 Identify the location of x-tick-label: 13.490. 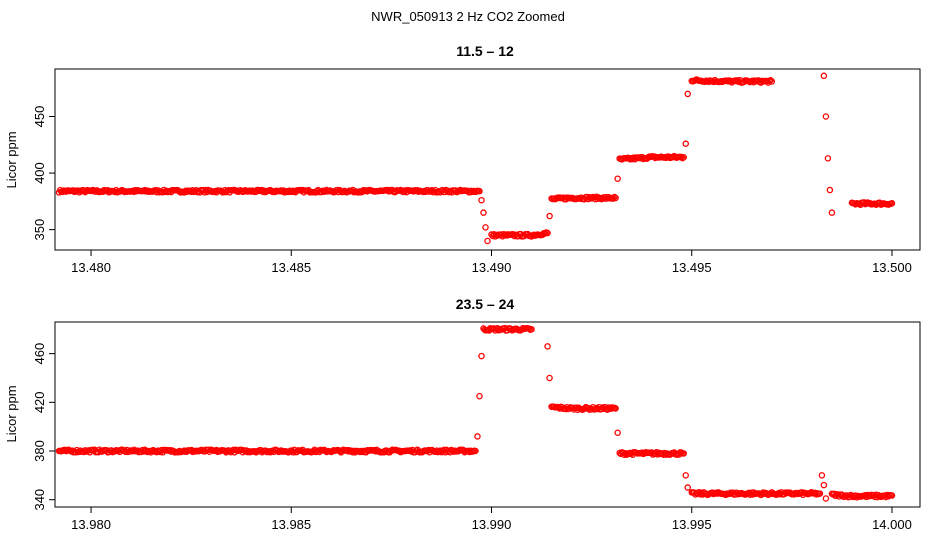
(492, 267).